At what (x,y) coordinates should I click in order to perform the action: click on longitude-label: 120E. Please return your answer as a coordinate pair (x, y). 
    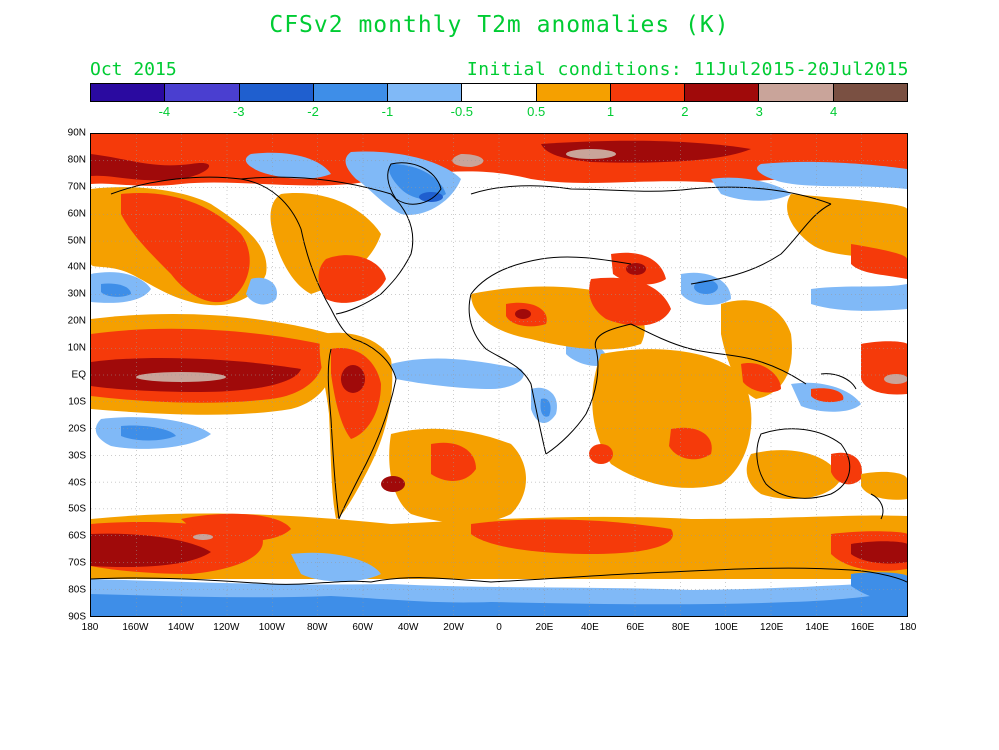
    Looking at the image, I should click on (771, 627).